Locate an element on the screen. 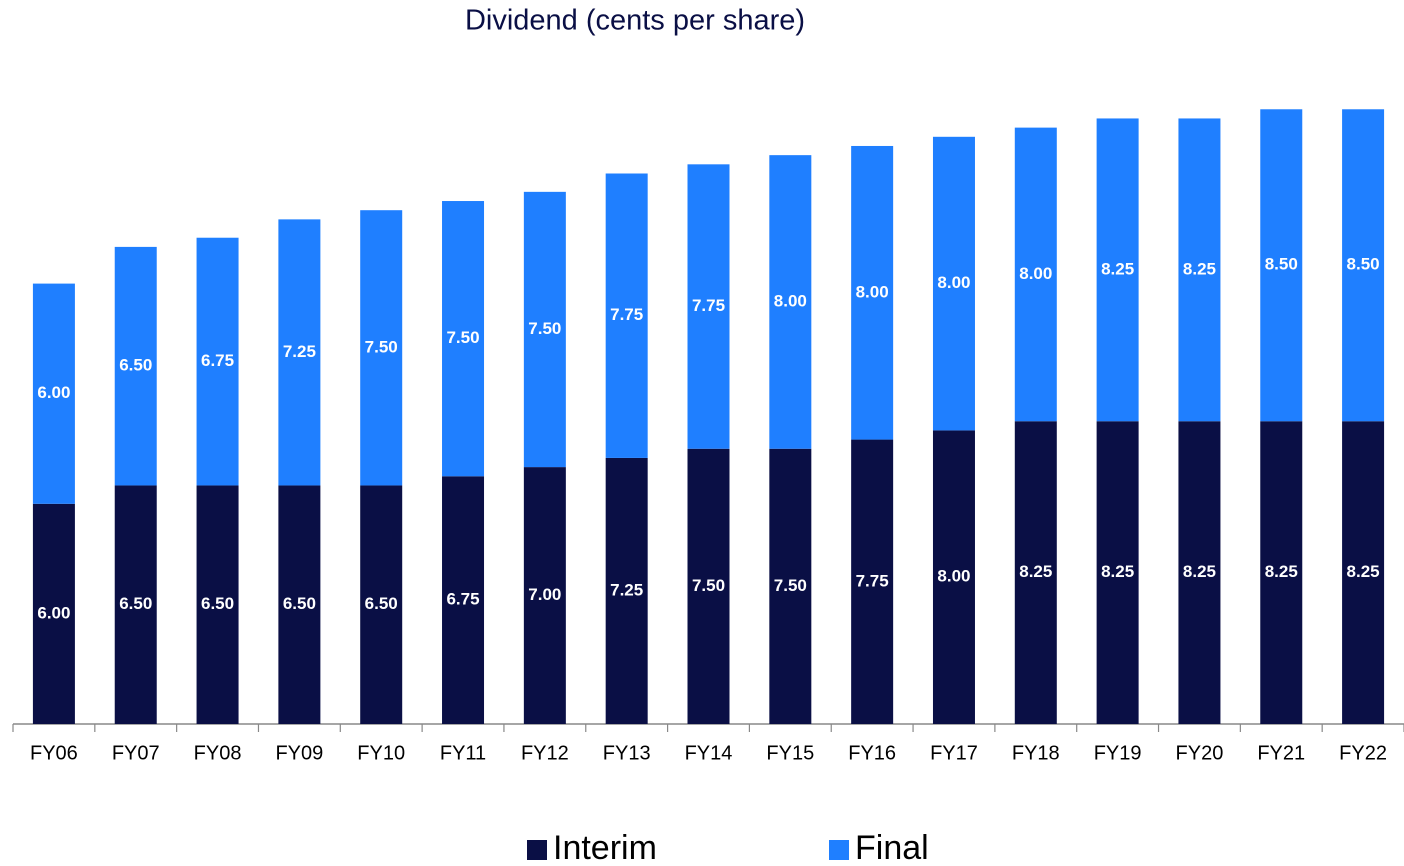  legend-label: Final is located at coordinates (892, 847).